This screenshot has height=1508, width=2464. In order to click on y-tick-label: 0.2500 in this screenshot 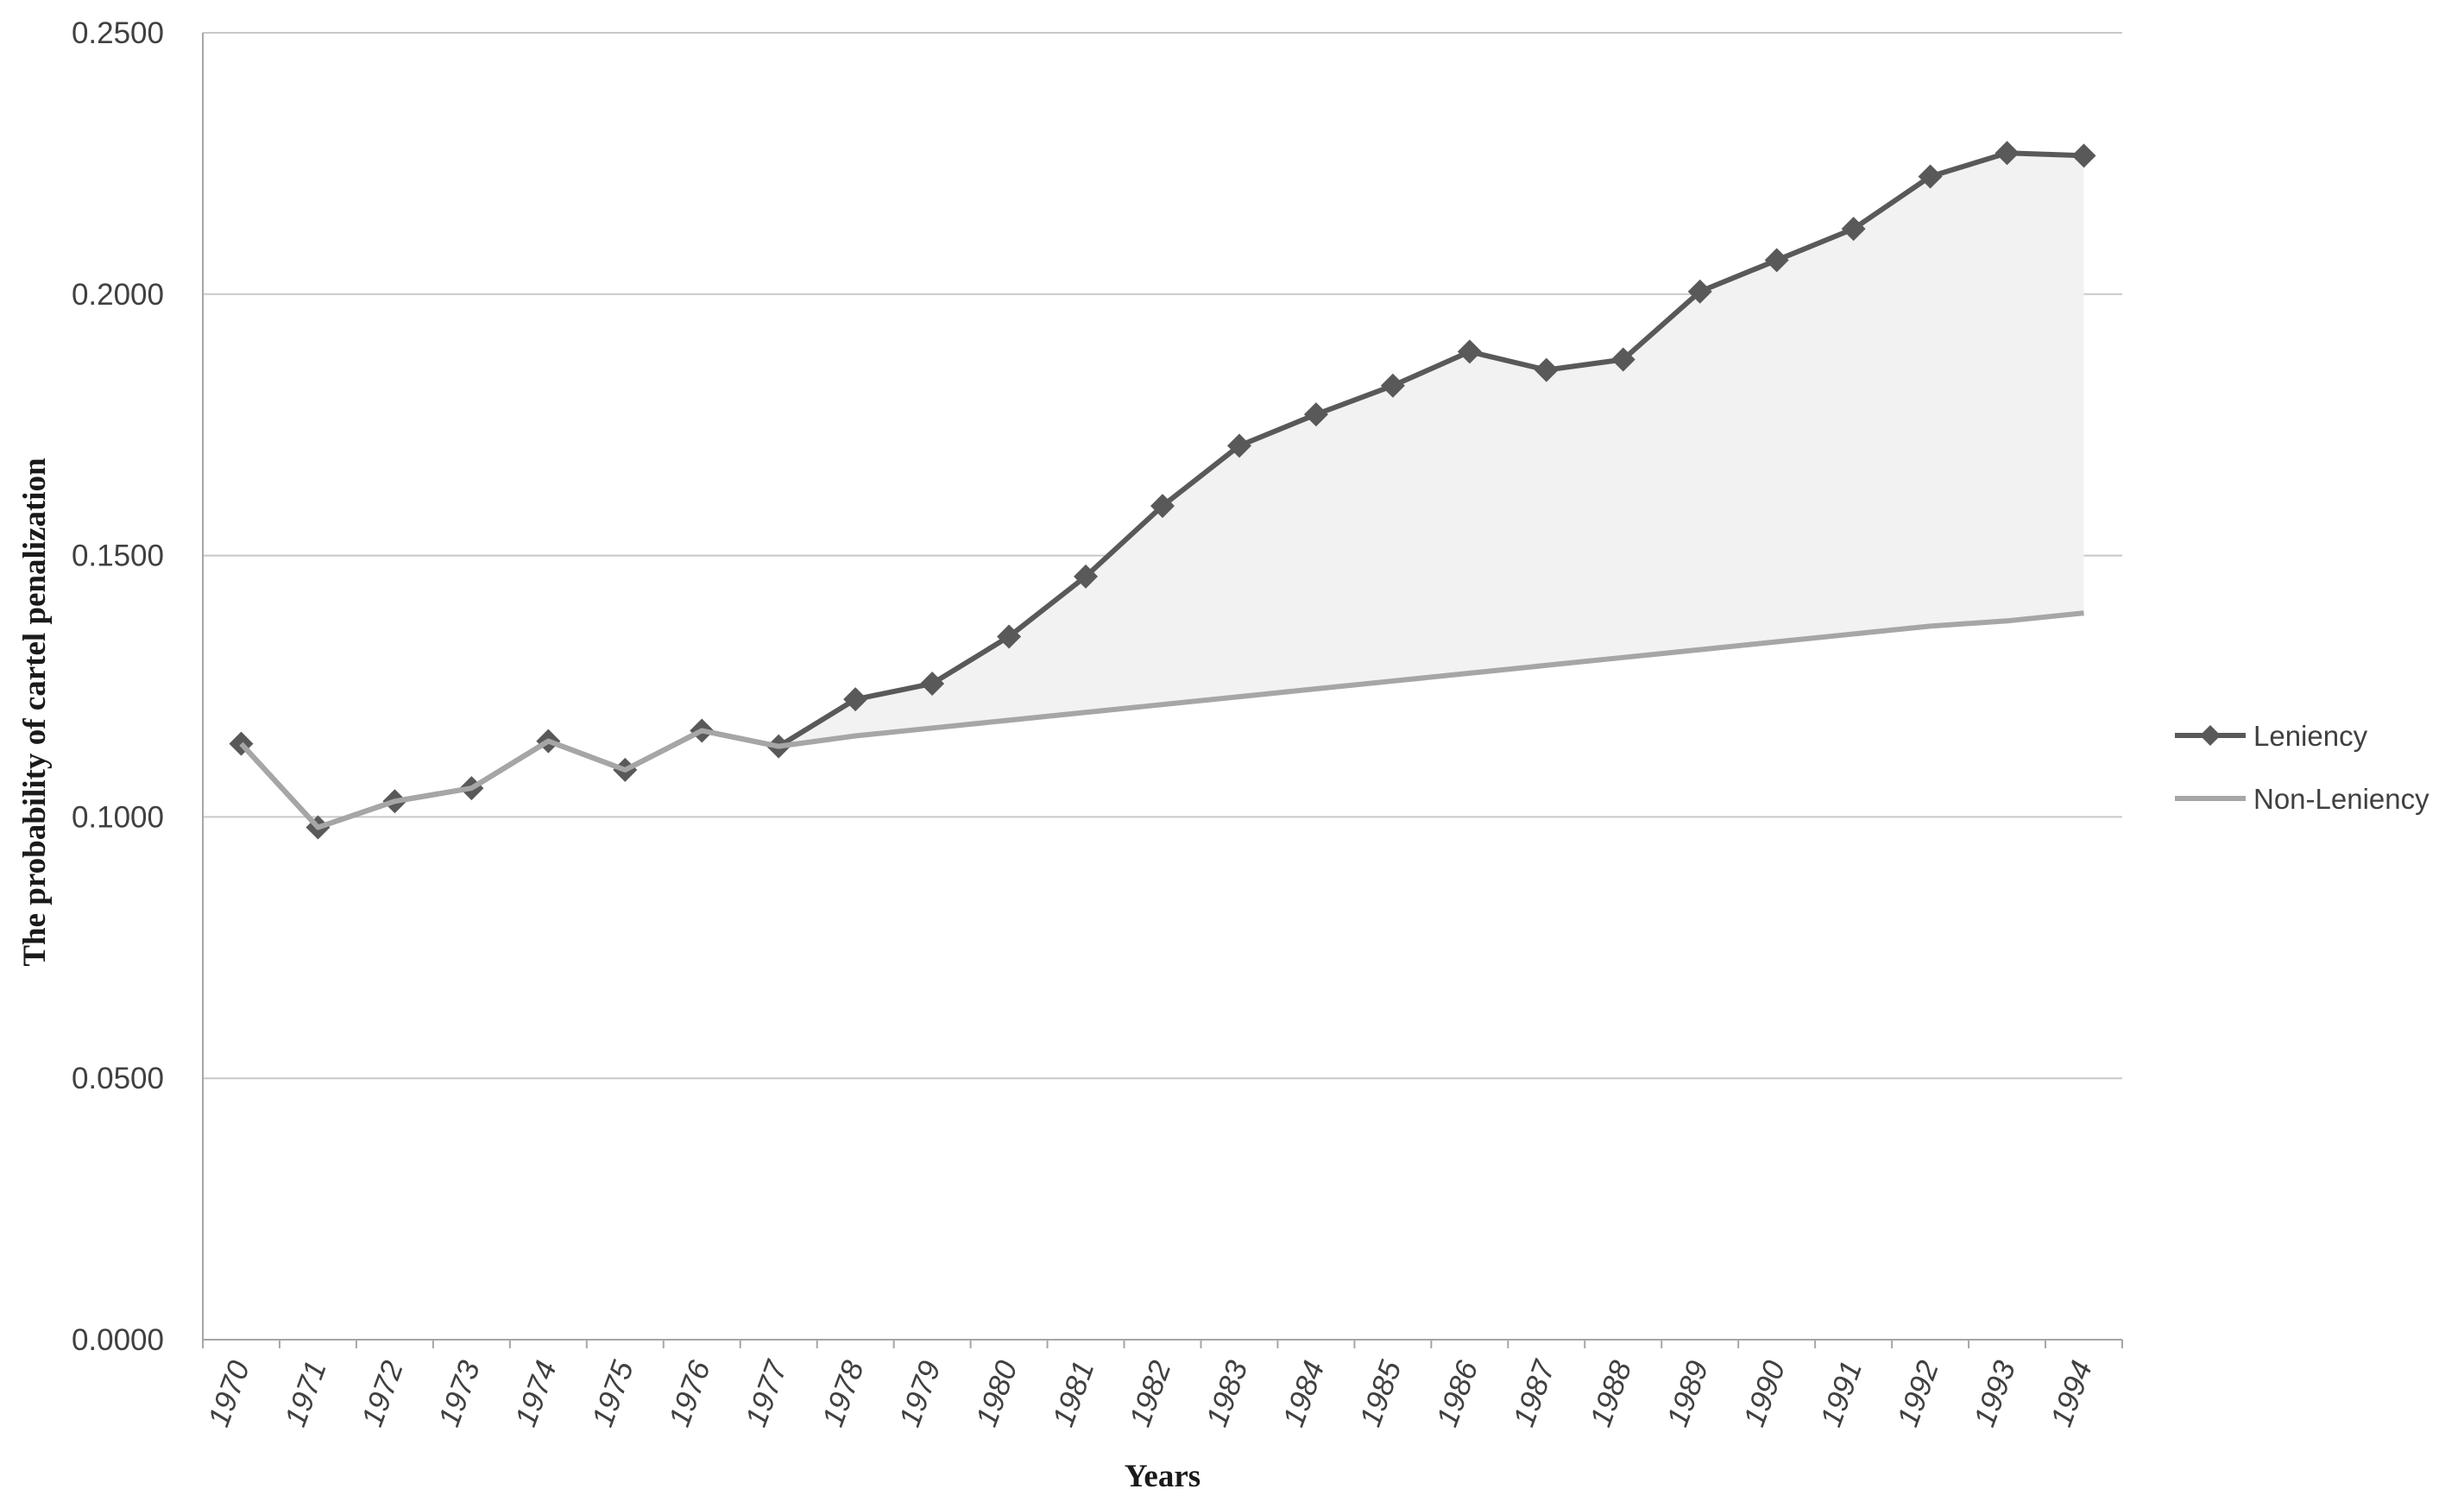, I will do `click(118, 33)`.